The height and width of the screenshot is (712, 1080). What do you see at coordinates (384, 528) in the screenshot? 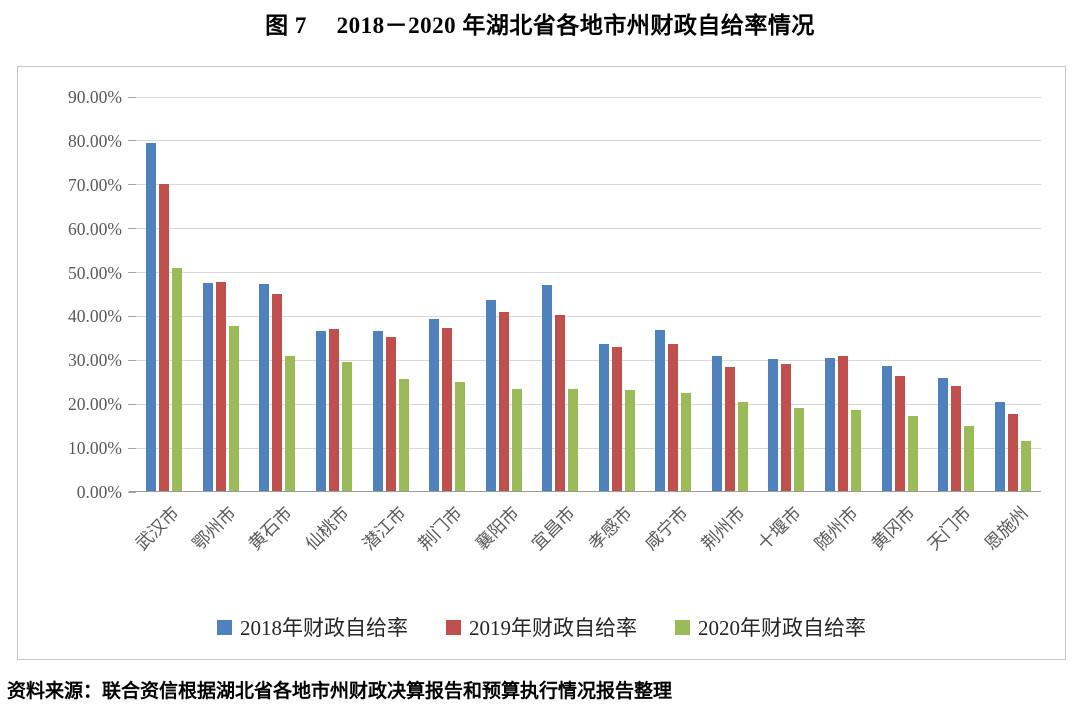
I see `x-category-label: 潜江市` at bounding box center [384, 528].